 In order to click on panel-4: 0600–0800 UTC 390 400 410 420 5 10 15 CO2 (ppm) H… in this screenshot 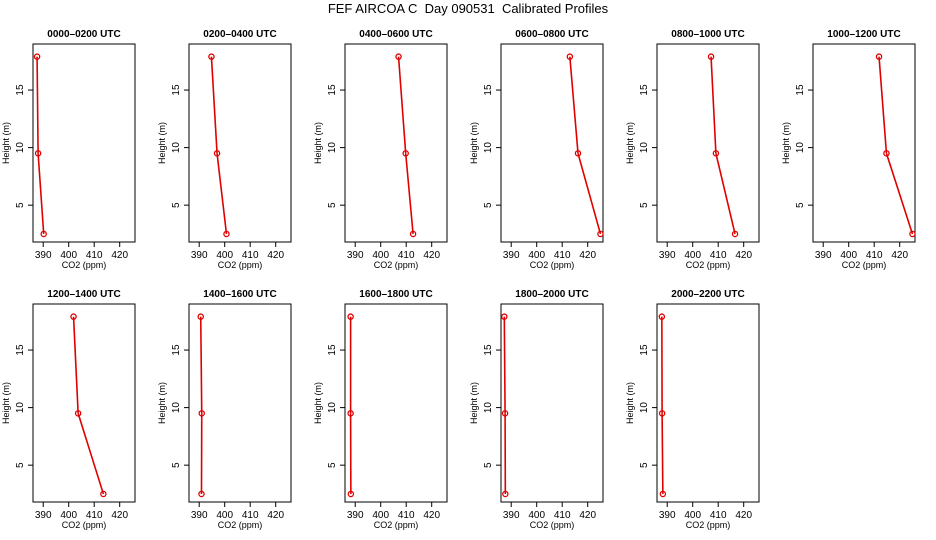, I will do `click(536, 149)`.